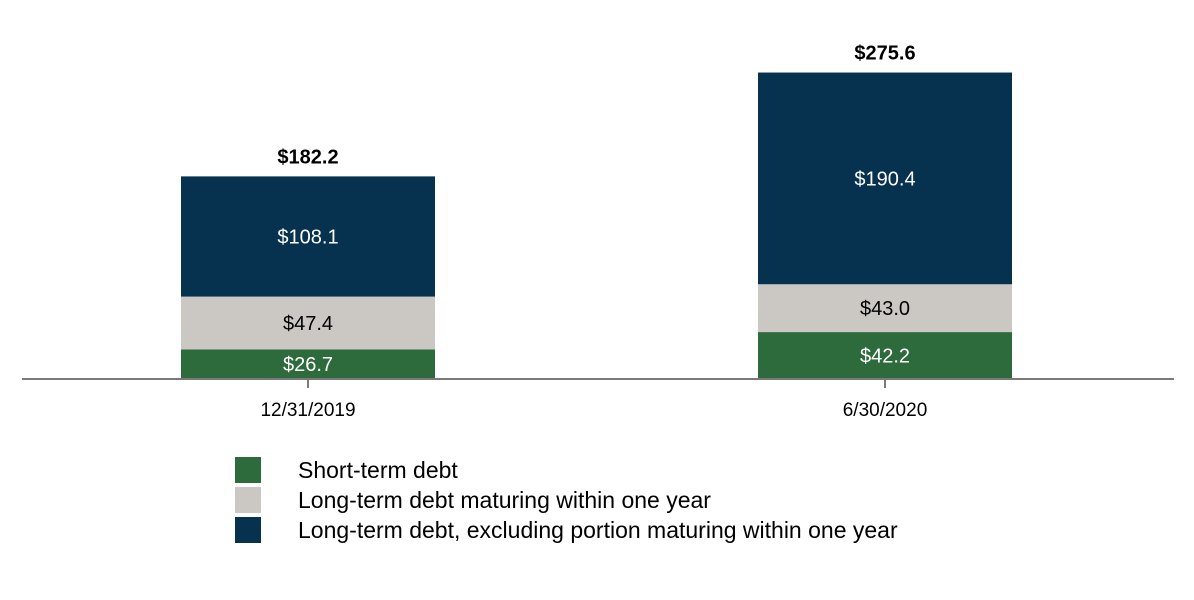  I want to click on segment-value-label: $108.1, so click(307, 237).